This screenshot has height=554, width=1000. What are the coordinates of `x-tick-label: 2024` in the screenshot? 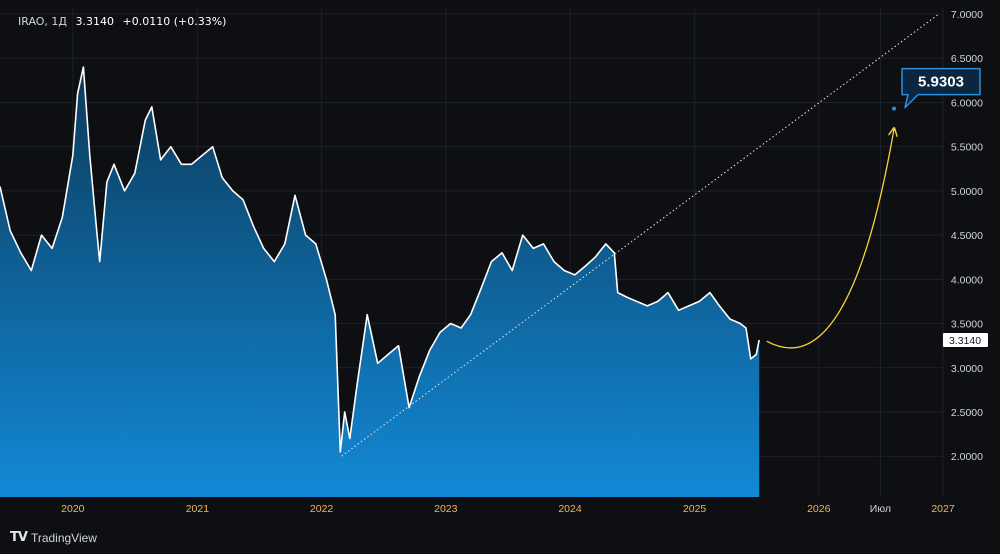 It's located at (570, 509).